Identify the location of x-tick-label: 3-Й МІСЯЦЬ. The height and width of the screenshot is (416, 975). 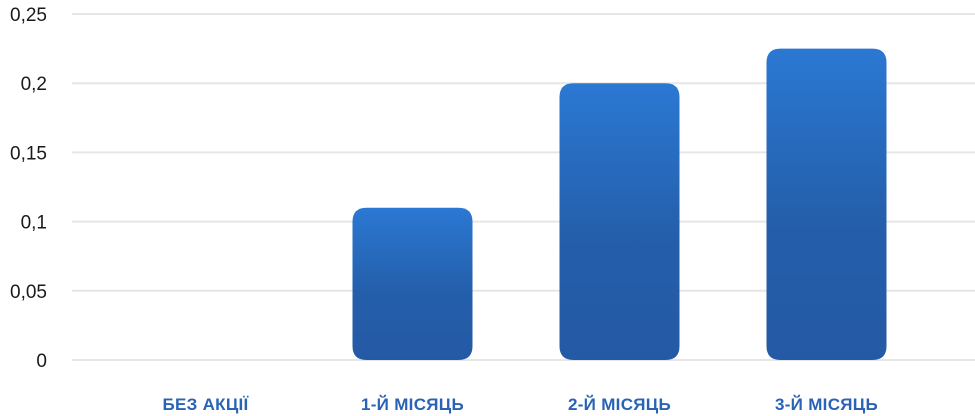
(826, 404).